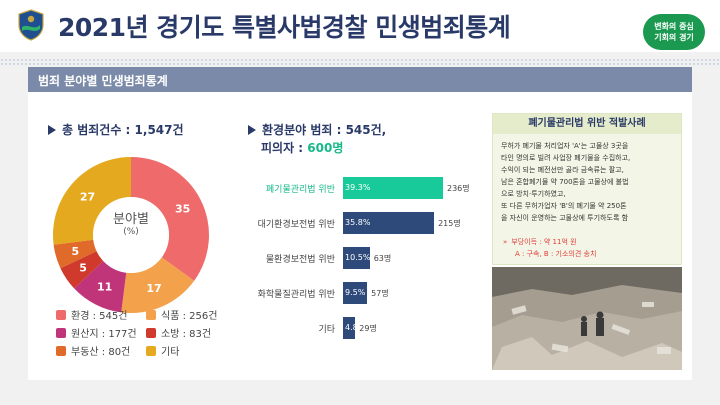 This screenshot has height=405, width=720. Describe the element at coordinates (564, 206) in the screenshot. I see `case-line: 또 다른 무허가업자 'B'의 폐기물 약 250톤` at that location.